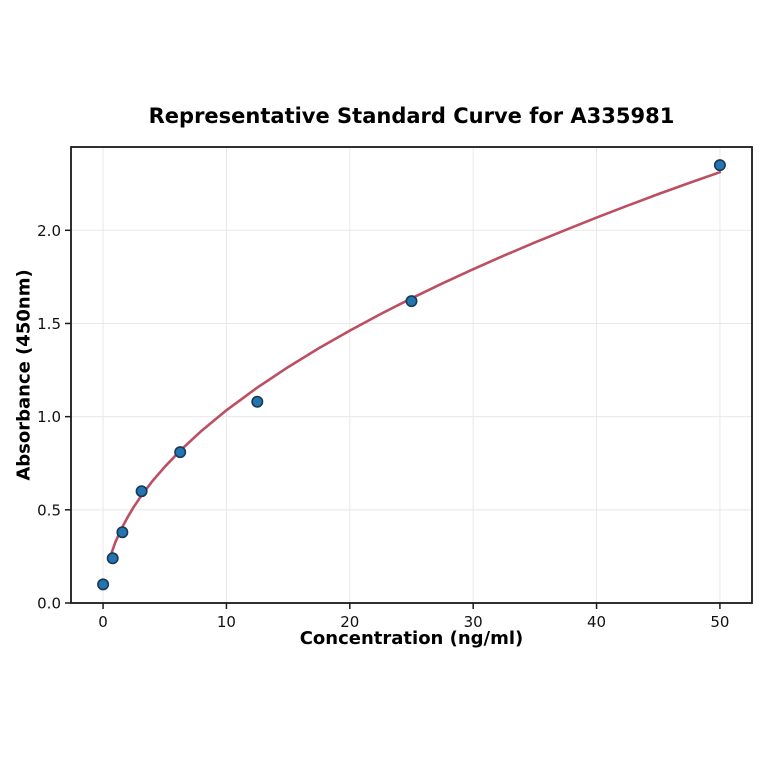 The width and height of the screenshot is (764, 764). What do you see at coordinates (226, 622) in the screenshot?
I see `x-tick-label: 10` at bounding box center [226, 622].